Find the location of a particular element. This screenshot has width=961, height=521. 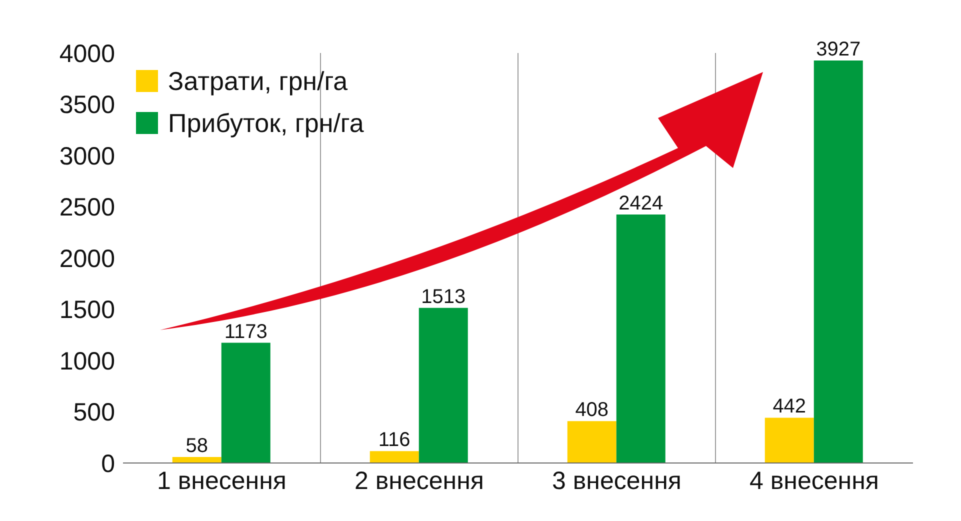

y-tick-label: 3000 is located at coordinates (87, 156).